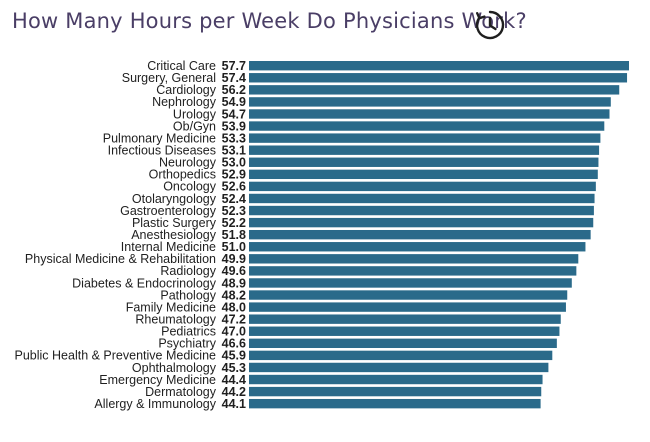  What do you see at coordinates (171, 307) in the screenshot?
I see `category-label: Family Medicine` at bounding box center [171, 307].